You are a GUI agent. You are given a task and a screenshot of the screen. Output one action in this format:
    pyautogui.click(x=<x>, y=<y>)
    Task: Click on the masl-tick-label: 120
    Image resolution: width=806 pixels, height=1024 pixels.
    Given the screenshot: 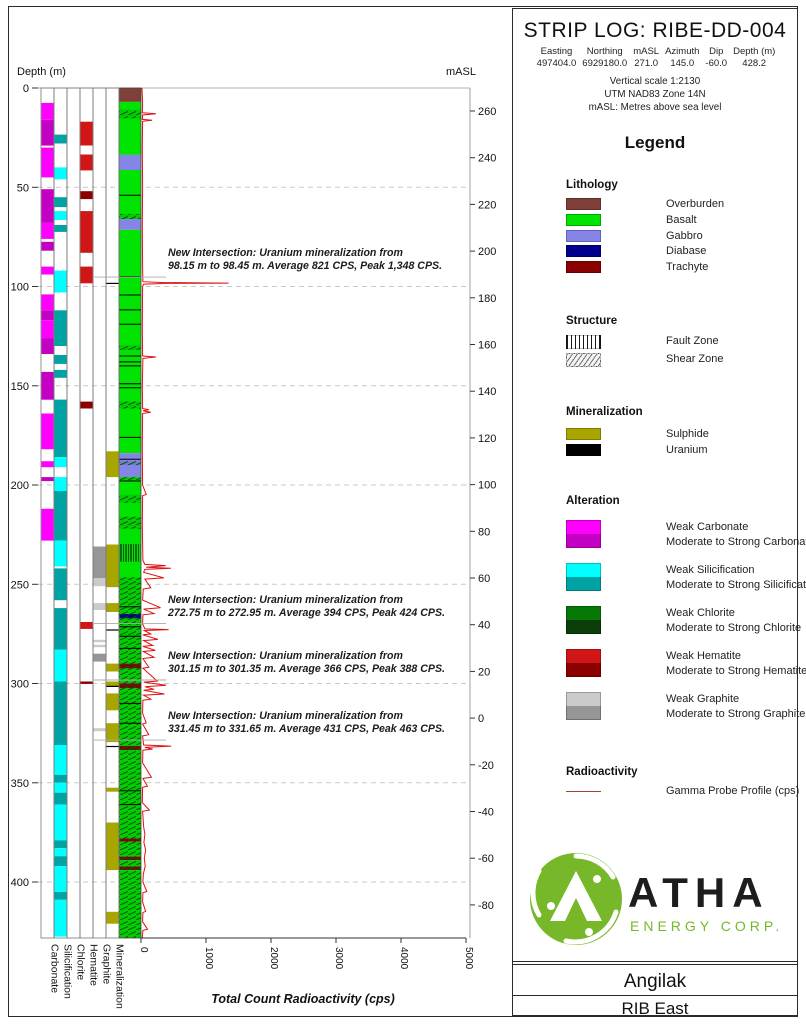 What is the action you would take?
    pyautogui.click(x=487, y=439)
    